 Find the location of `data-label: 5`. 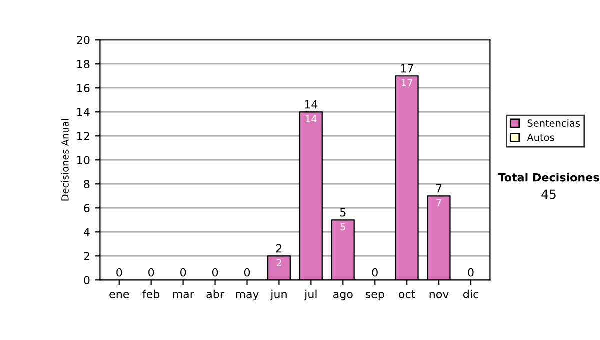

data-label: 5 is located at coordinates (343, 227).